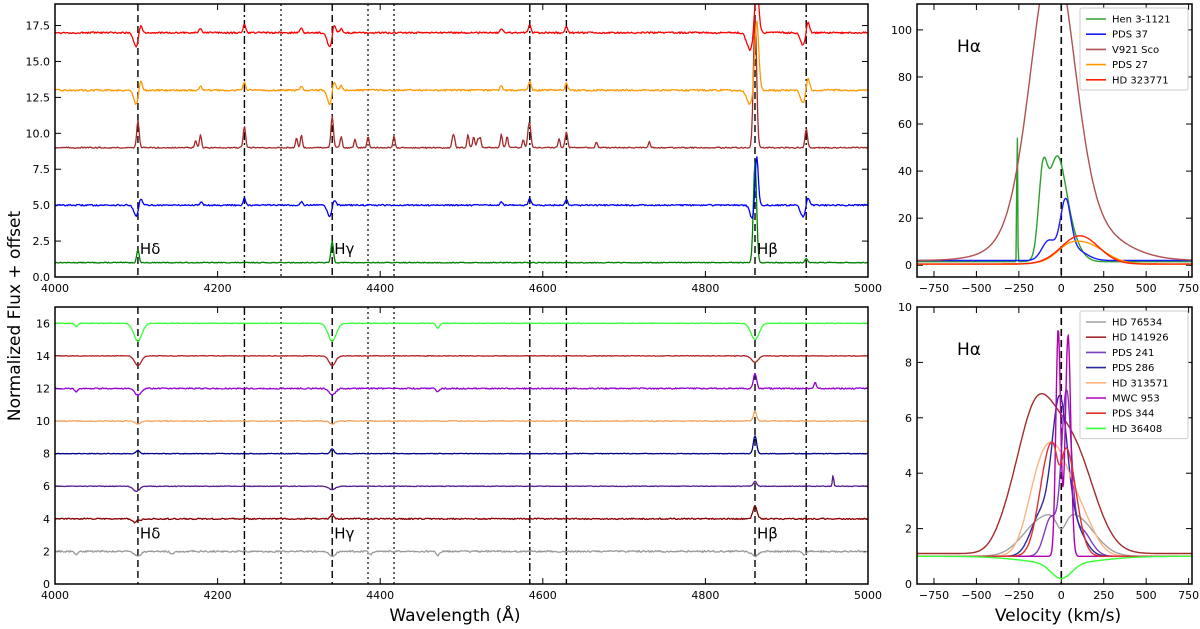 The image size is (1200, 629). What do you see at coordinates (1130, 35) in the screenshot?
I see `legend-entry: PDS 37` at bounding box center [1130, 35].